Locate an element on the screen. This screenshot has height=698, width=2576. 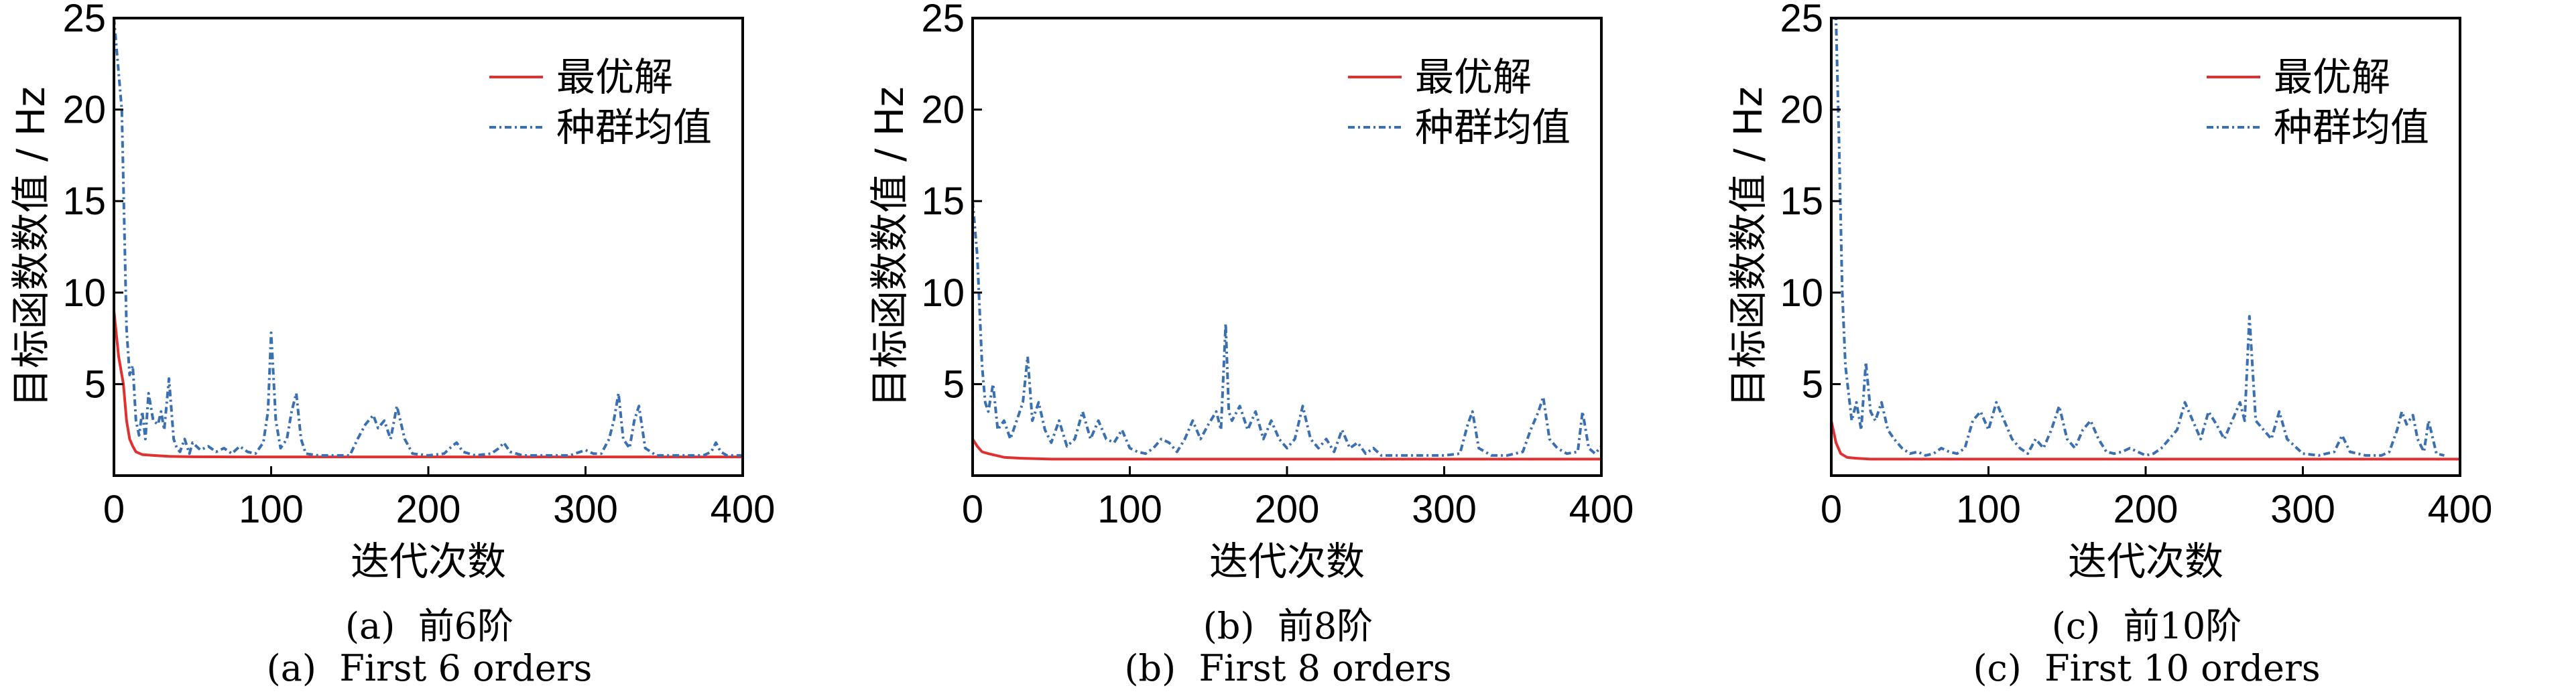
caption-cn-a: (a) 前6阶 is located at coordinates (429, 626).